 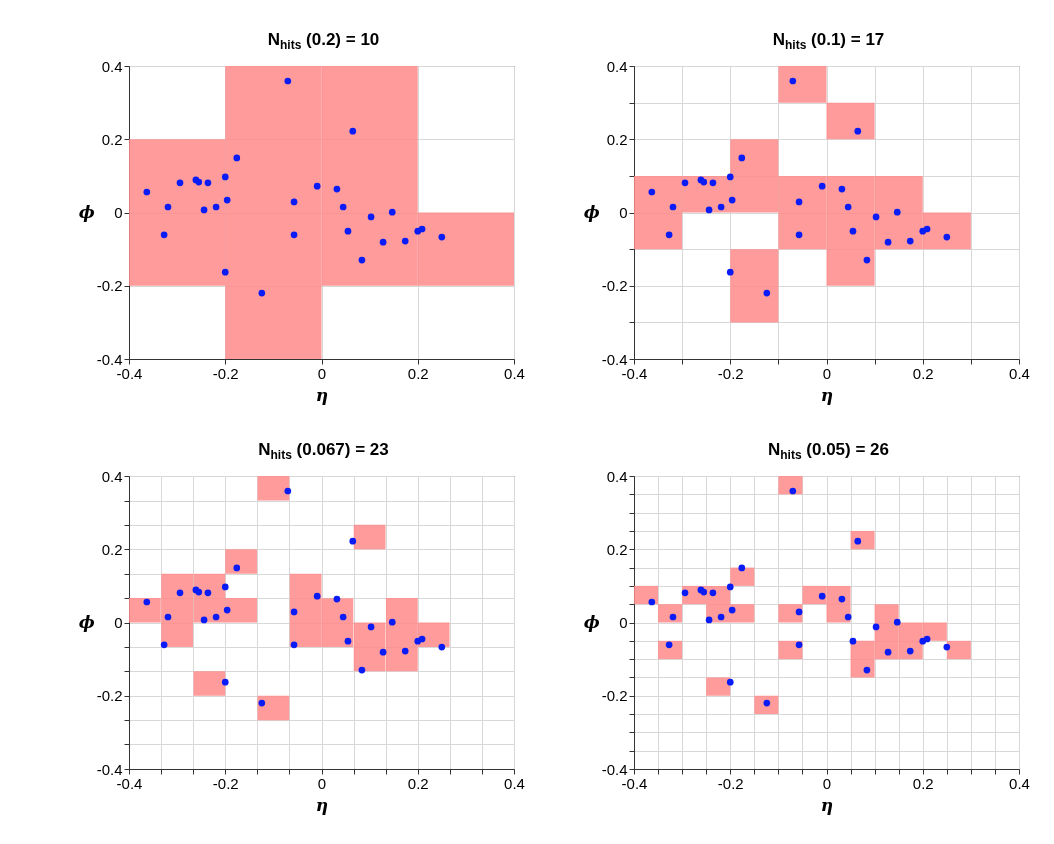 What do you see at coordinates (614, 769) in the screenshot?
I see `y-tick-label: -0.4` at bounding box center [614, 769].